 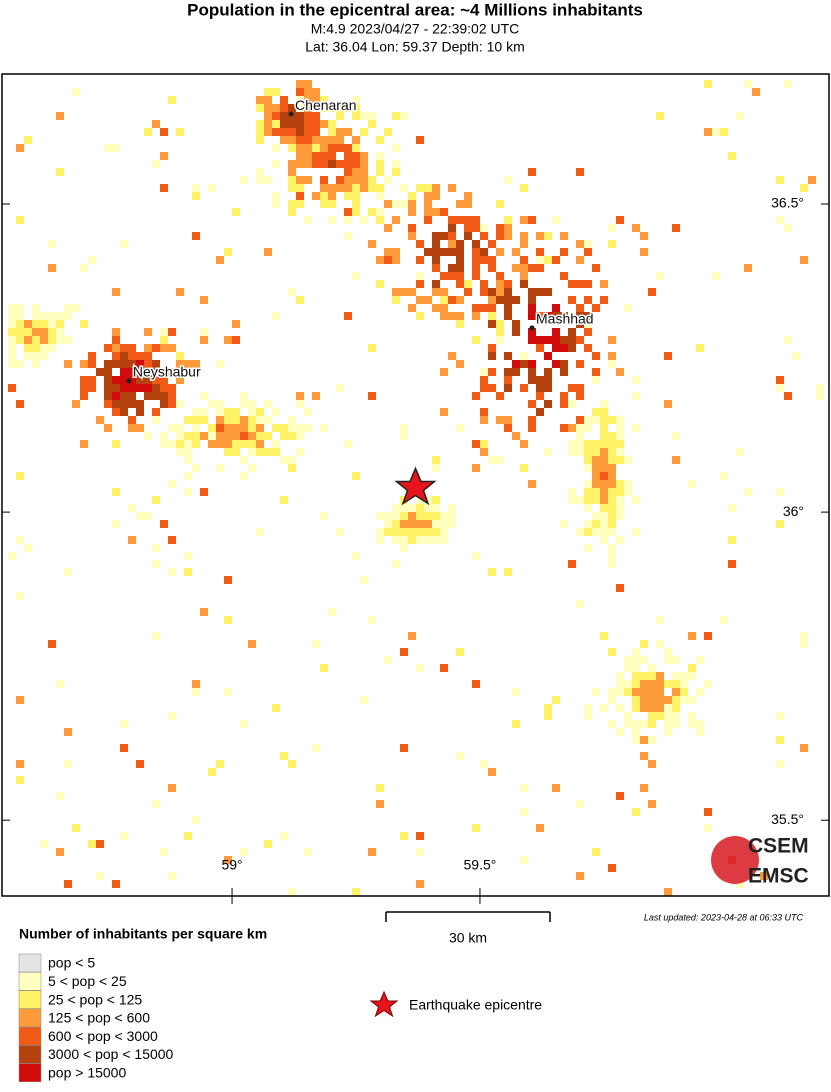 I want to click on city-label: Chenaran, so click(x=326, y=105).